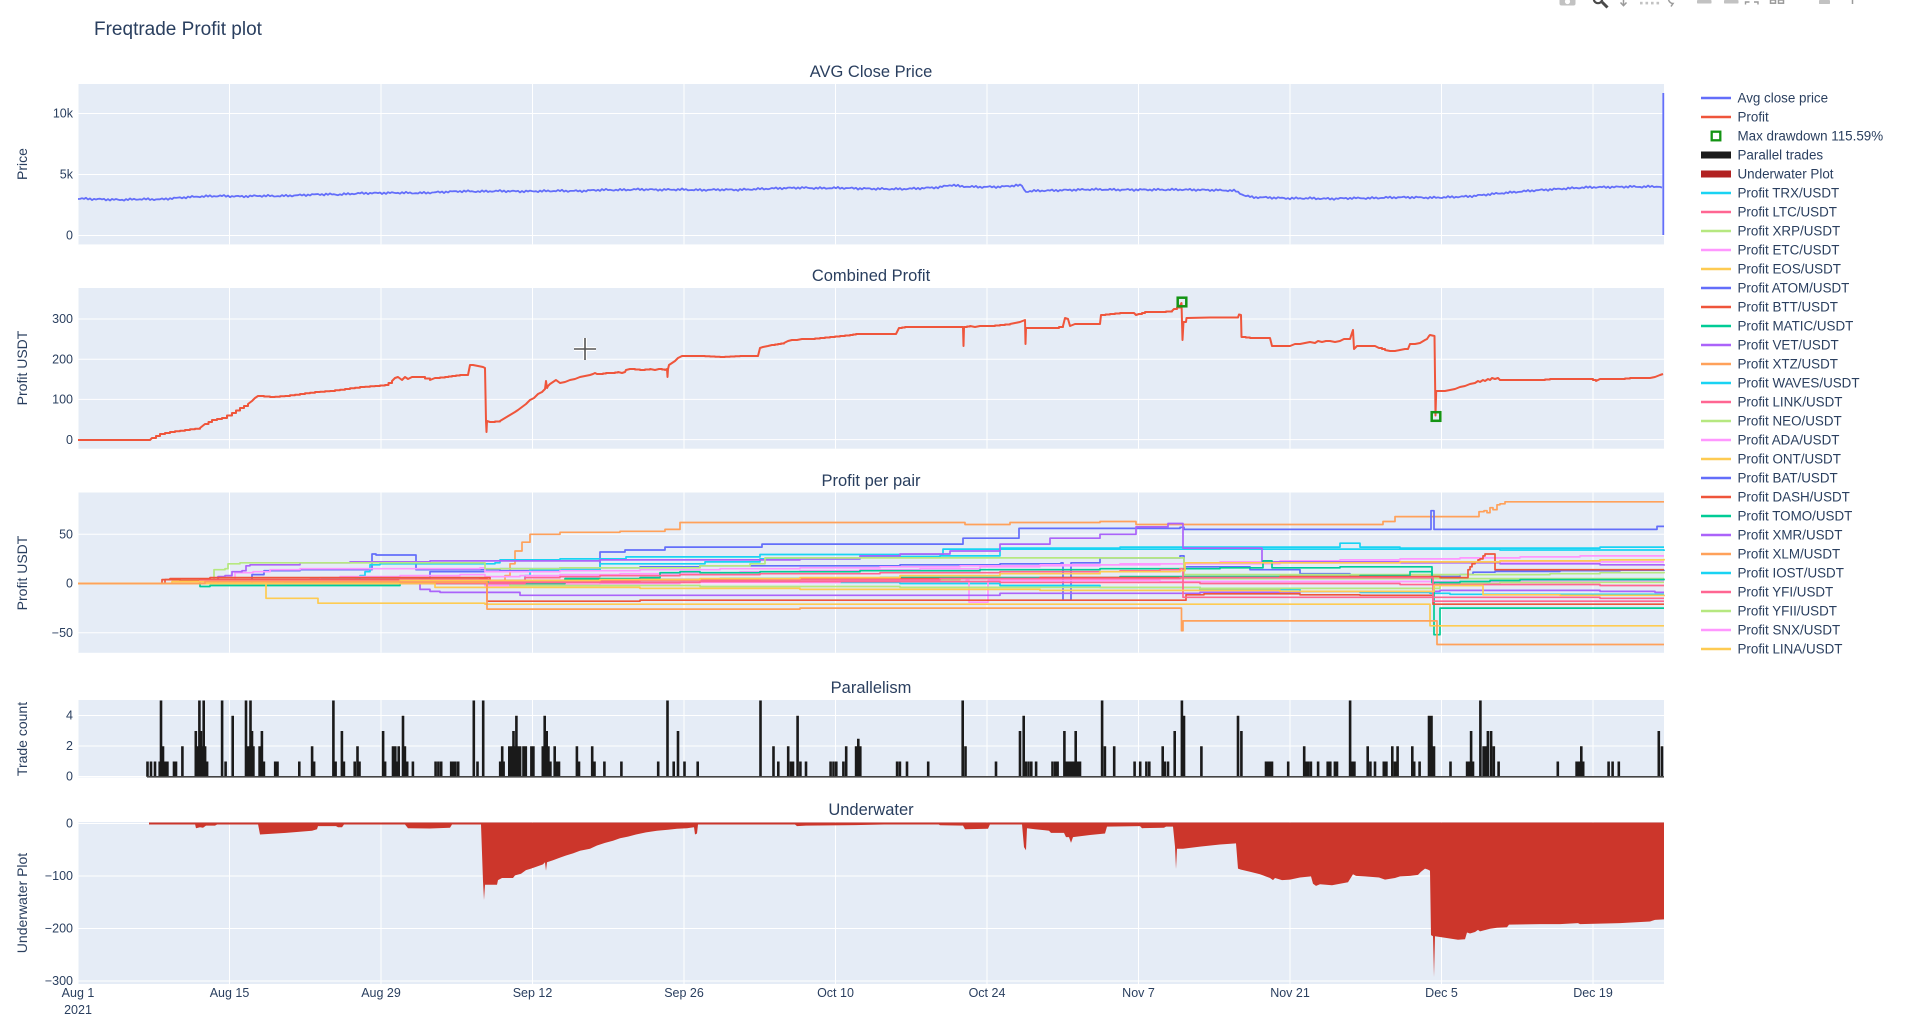  Describe the element at coordinates (381, 993) in the screenshot. I see `svg-text: Aug 29` at that location.